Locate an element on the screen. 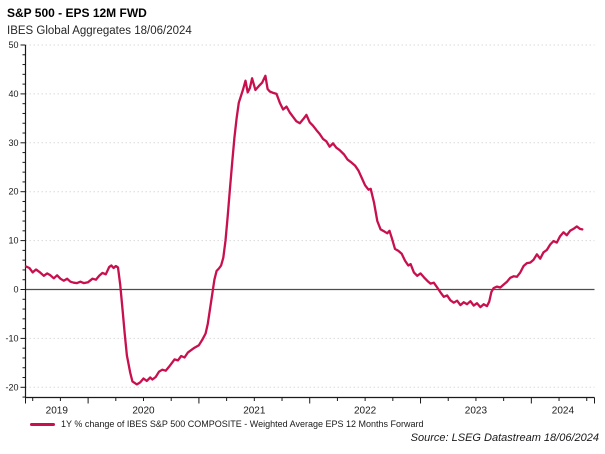 The image size is (605, 454). svg-text: -10 is located at coordinates (11, 338).